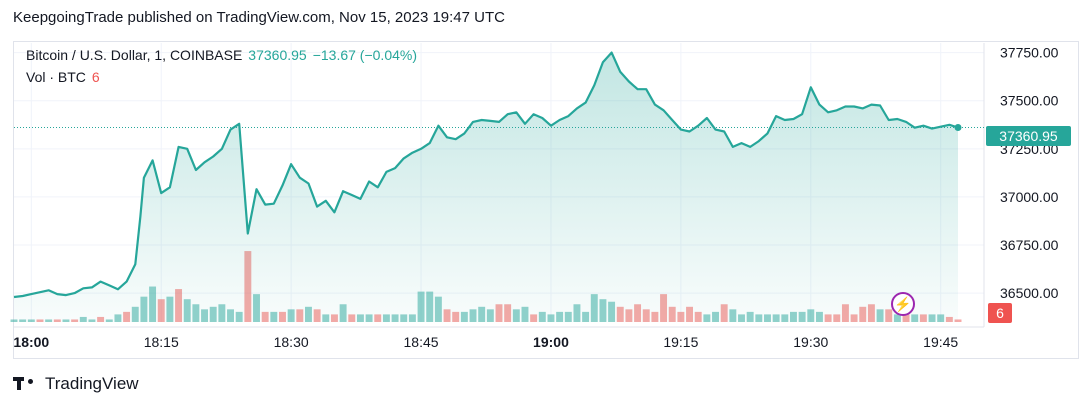 The image size is (1090, 407). I want to click on volume-label: Vol · BTC, so click(56, 77).